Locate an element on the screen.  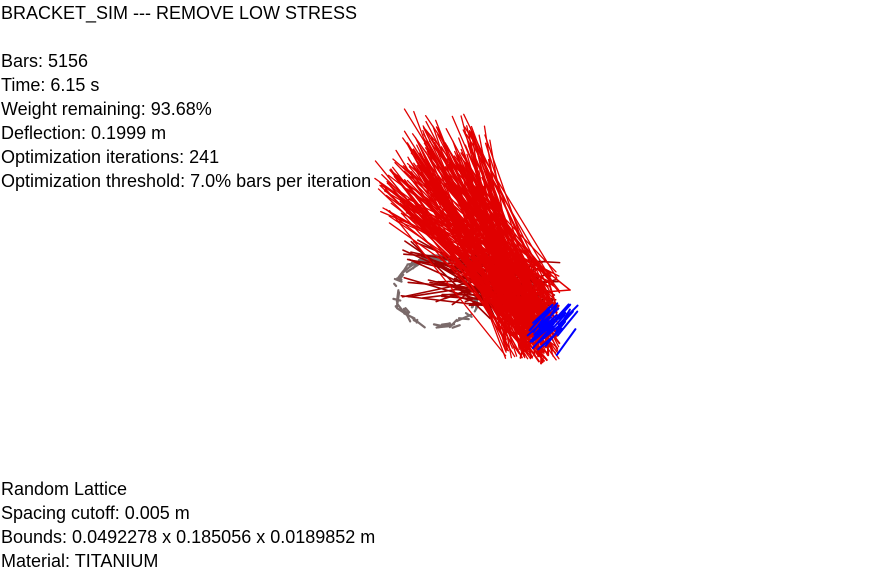
load-arrows is located at coordinates (552, 329).